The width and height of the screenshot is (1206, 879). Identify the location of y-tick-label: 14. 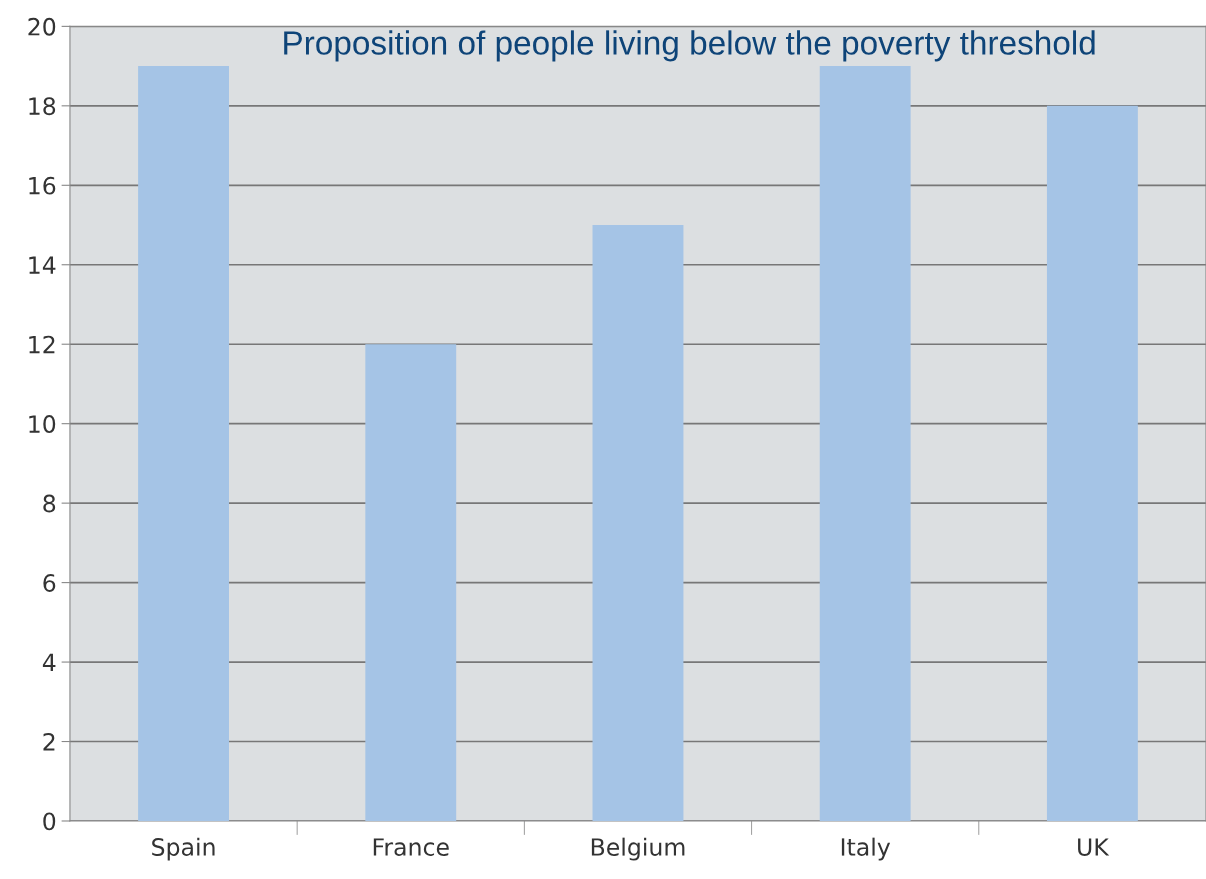
(42, 265).